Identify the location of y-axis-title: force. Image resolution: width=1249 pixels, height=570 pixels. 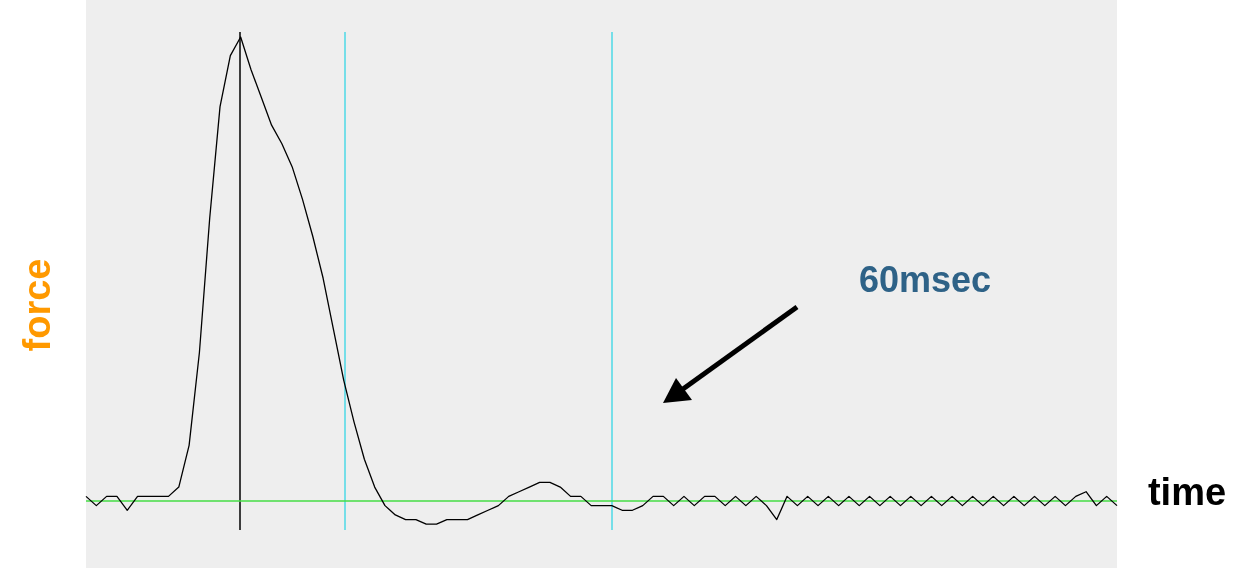
(37, 305).